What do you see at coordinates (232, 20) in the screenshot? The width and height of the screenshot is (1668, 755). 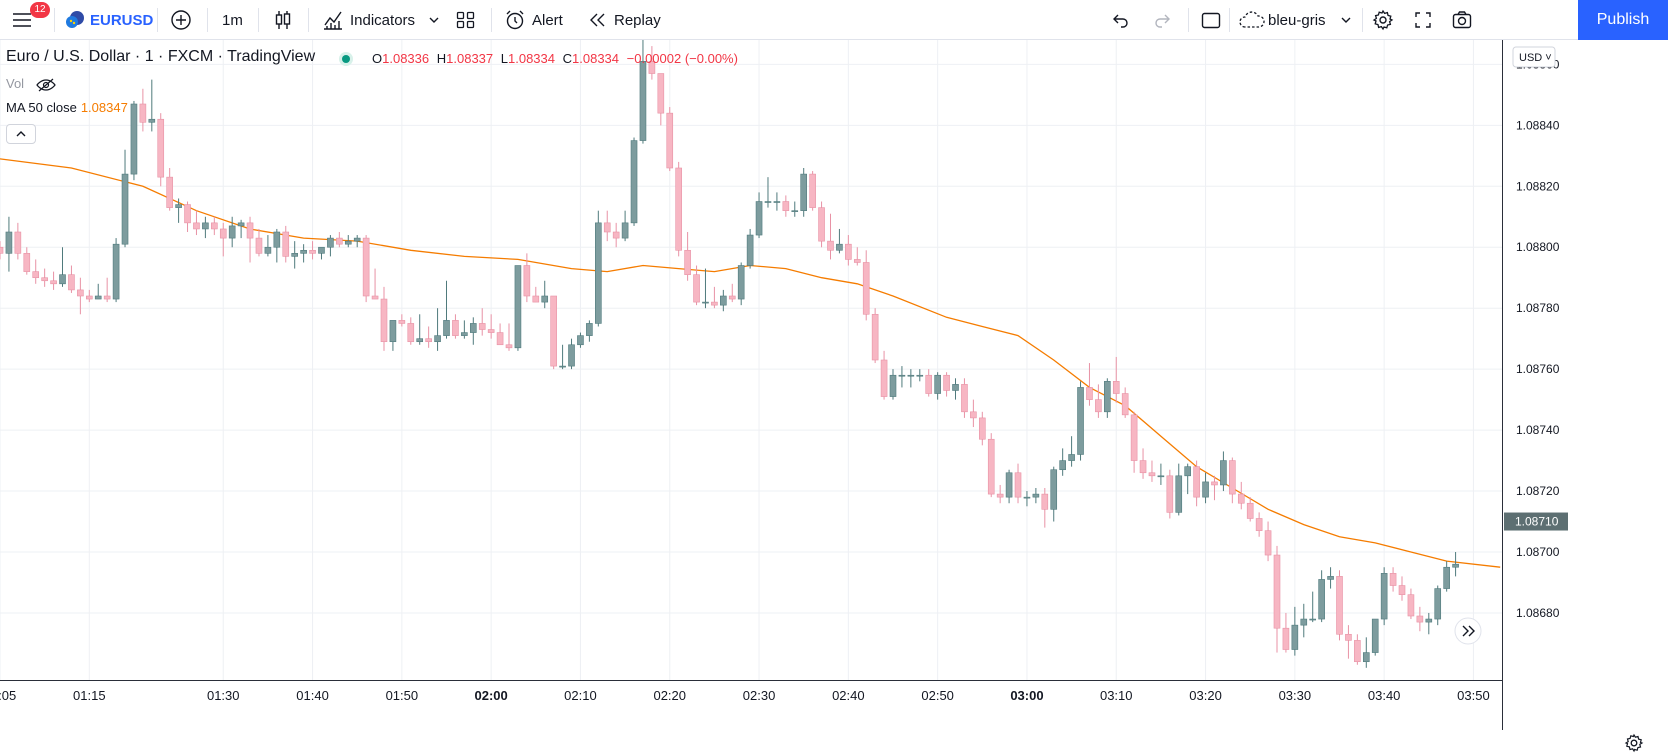 I see `interval-button: 1m` at bounding box center [232, 20].